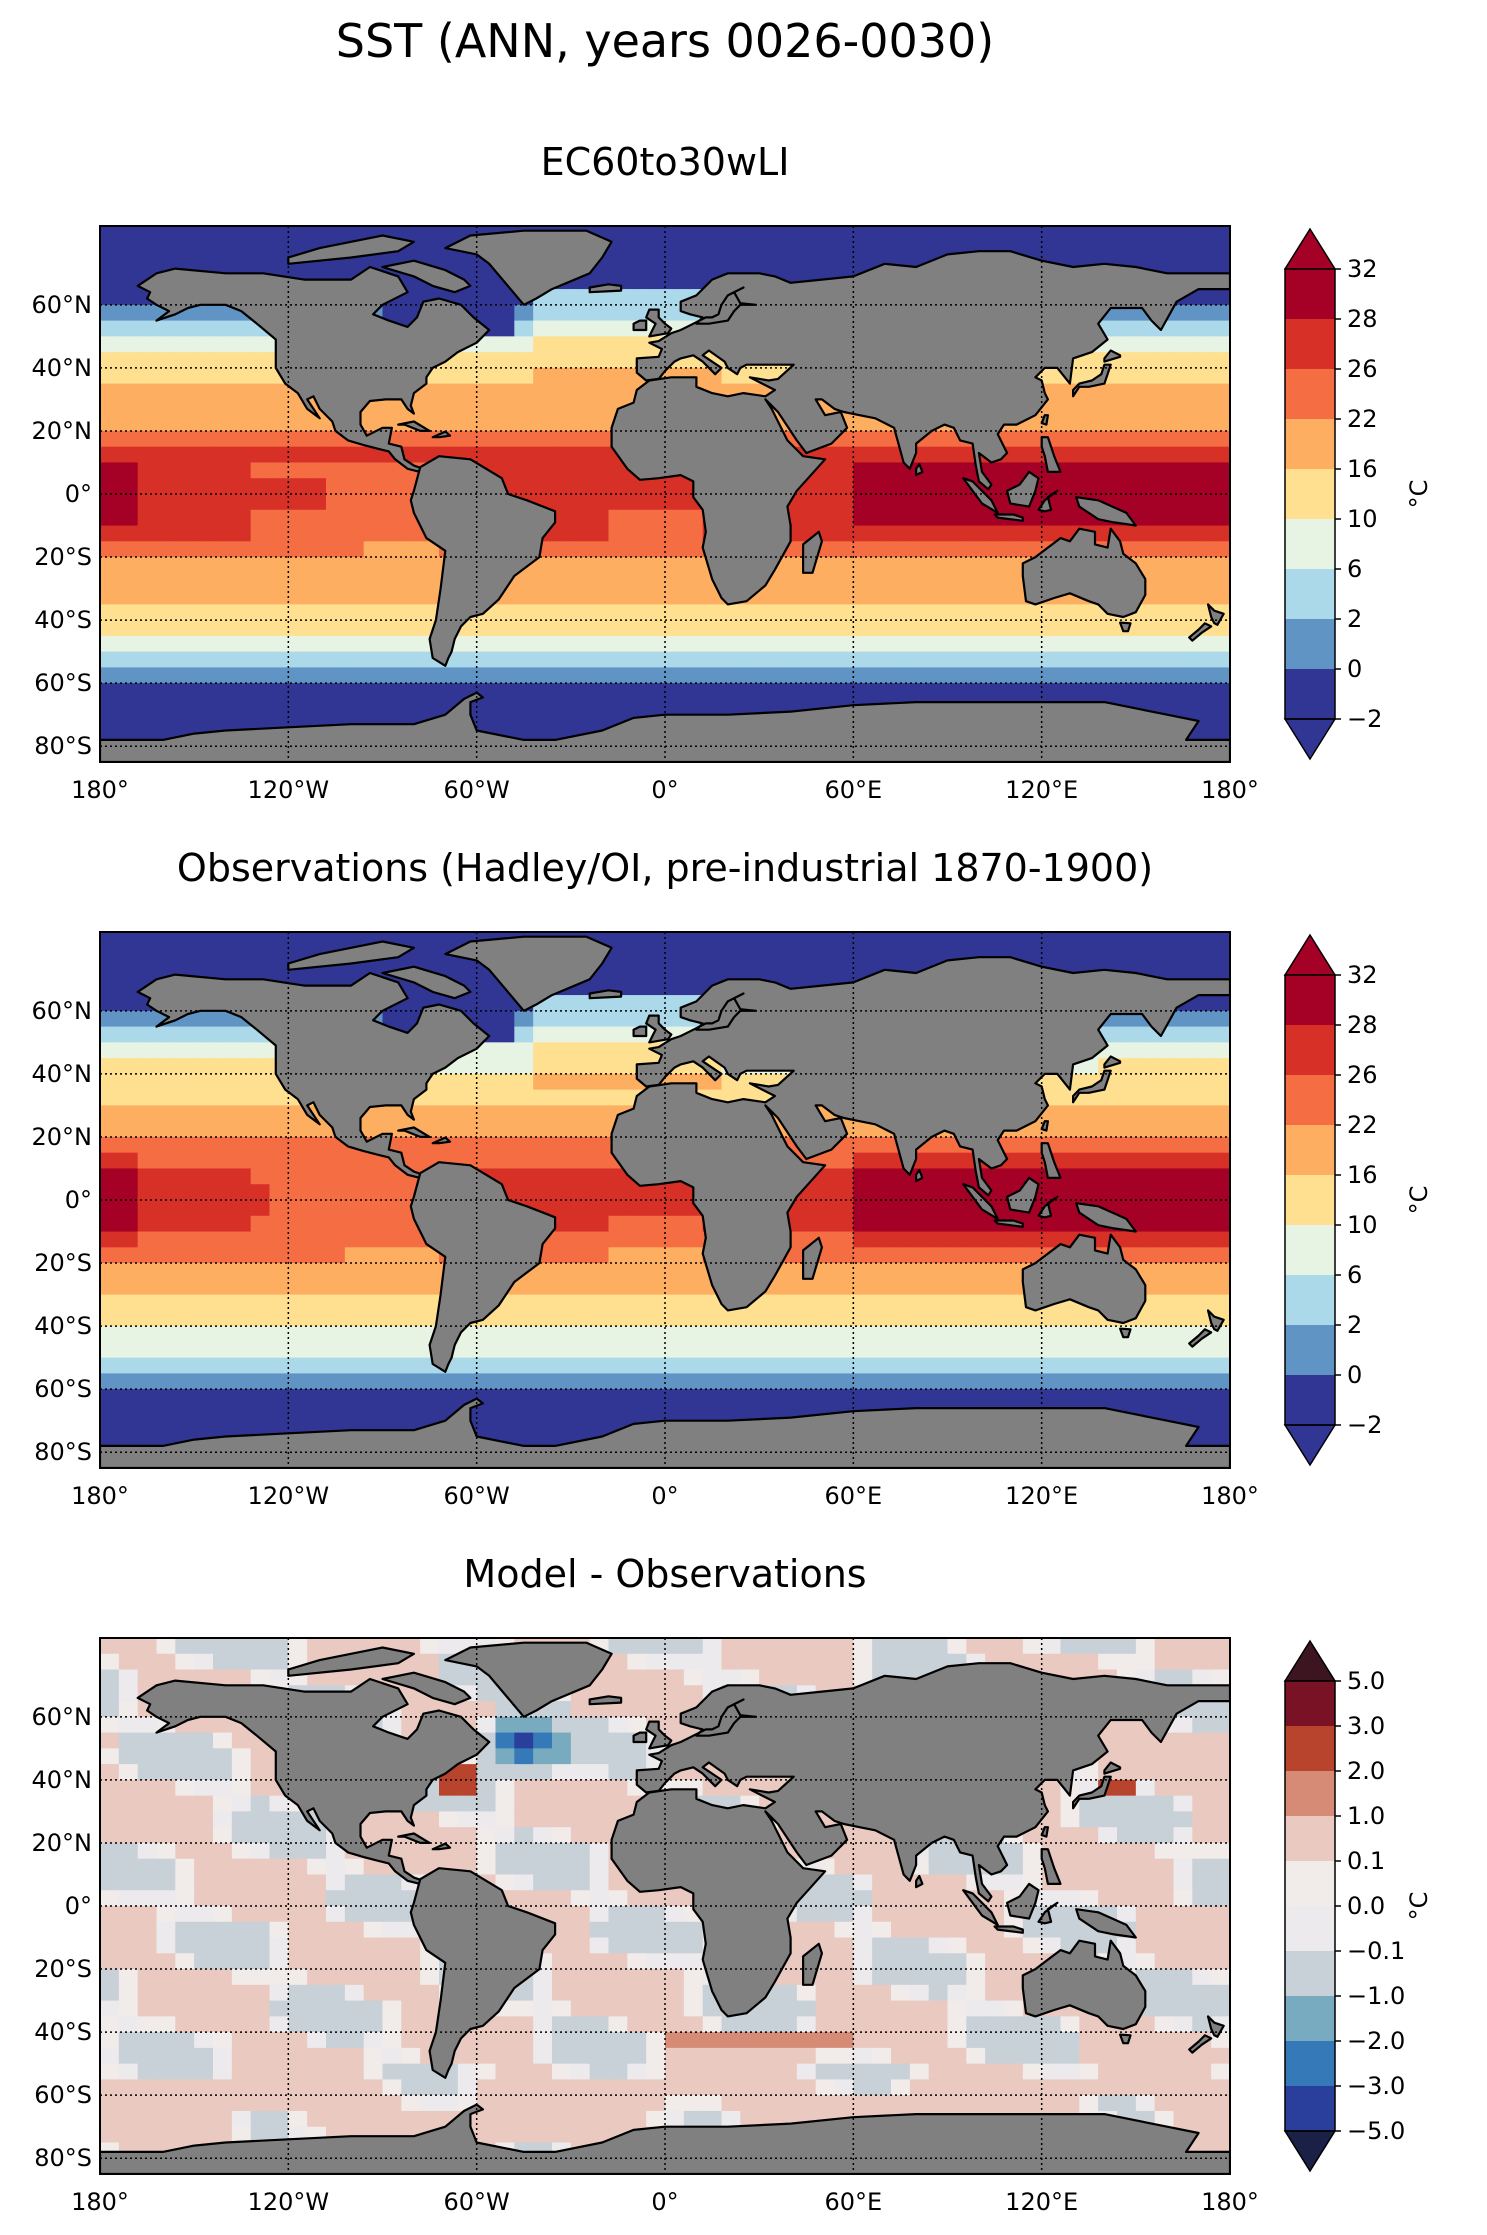 This screenshot has height=2235, width=1487. What do you see at coordinates (664, 1496) in the screenshot?
I see `x-tick-label: 0°` at bounding box center [664, 1496].